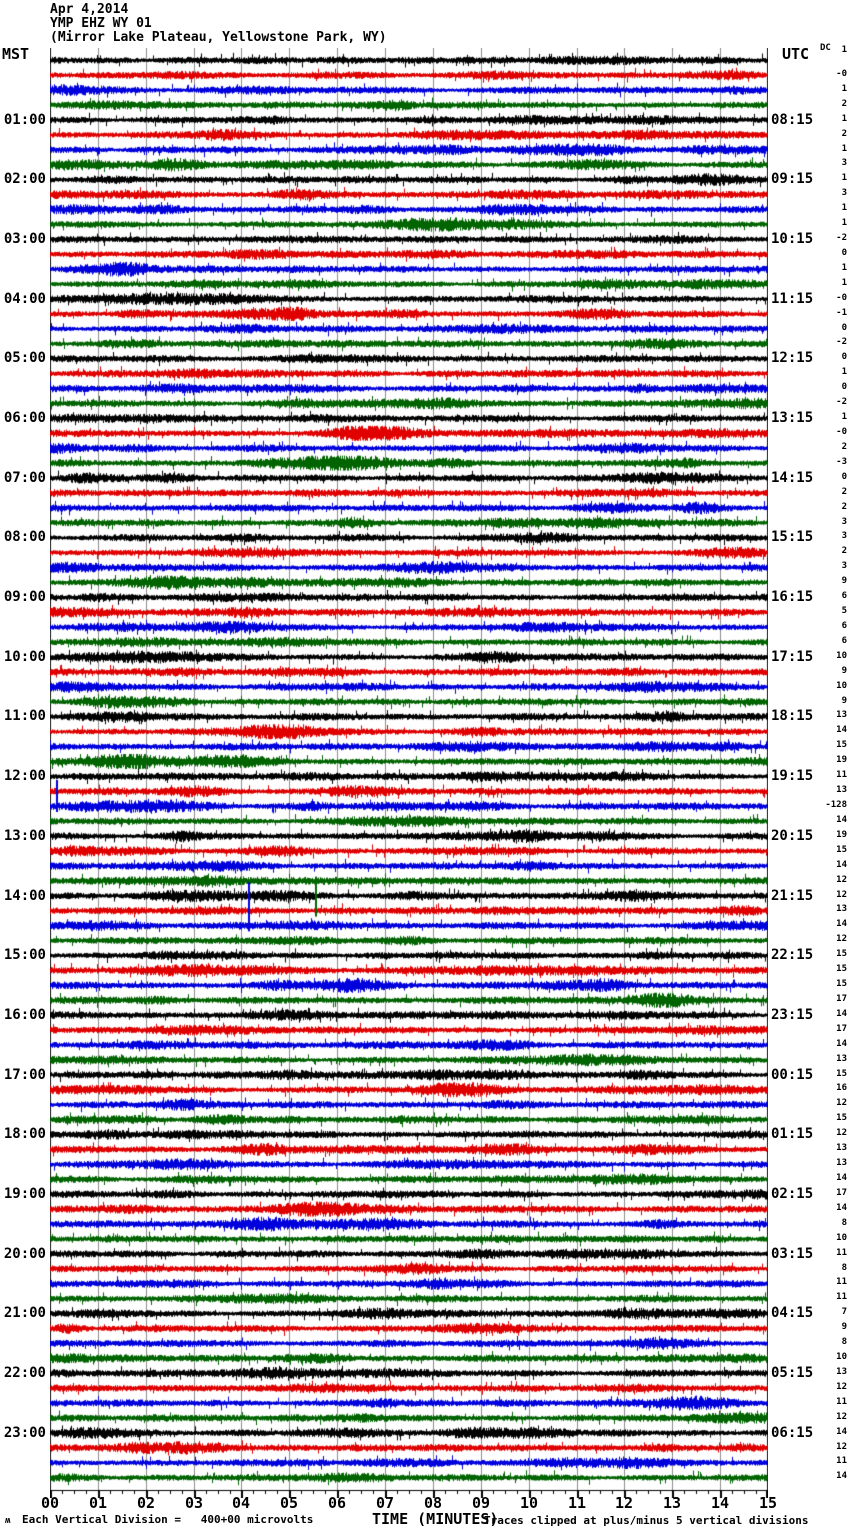  I want to click on mst-axis-header: MST, so click(16, 54).